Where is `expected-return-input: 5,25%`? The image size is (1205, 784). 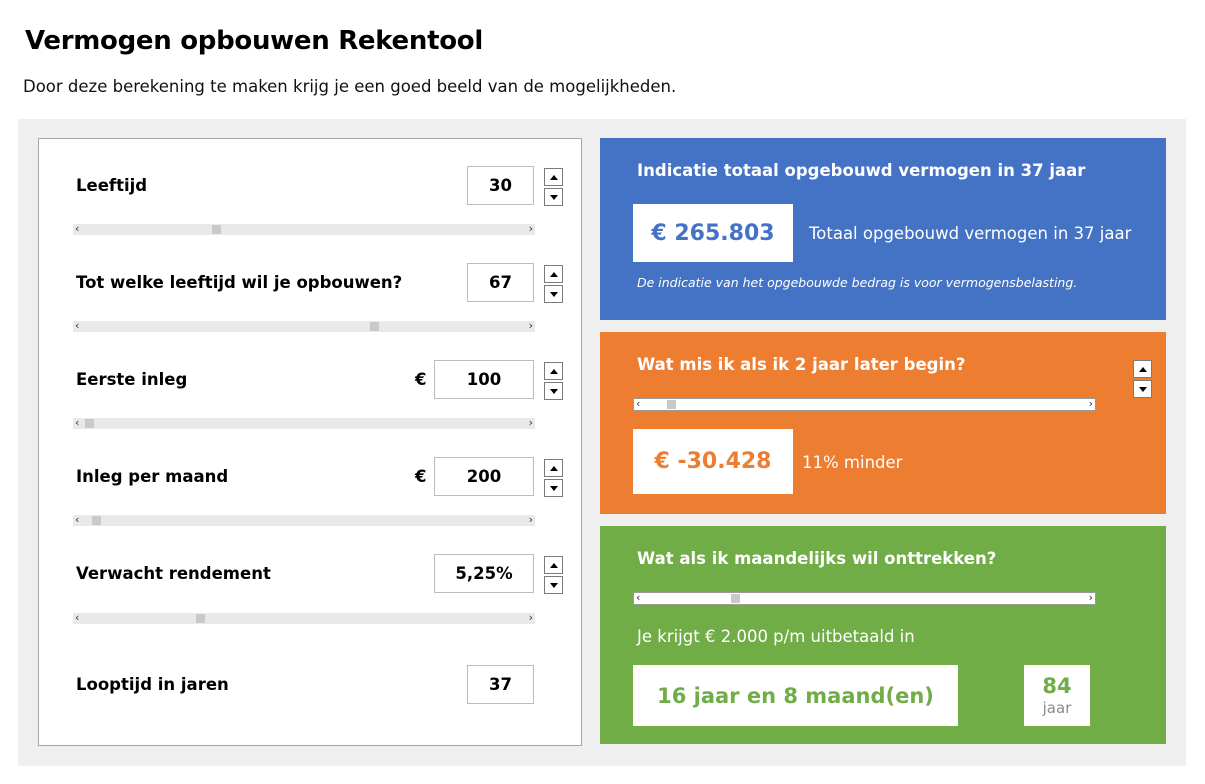
expected-return-input: 5,25% is located at coordinates (484, 573).